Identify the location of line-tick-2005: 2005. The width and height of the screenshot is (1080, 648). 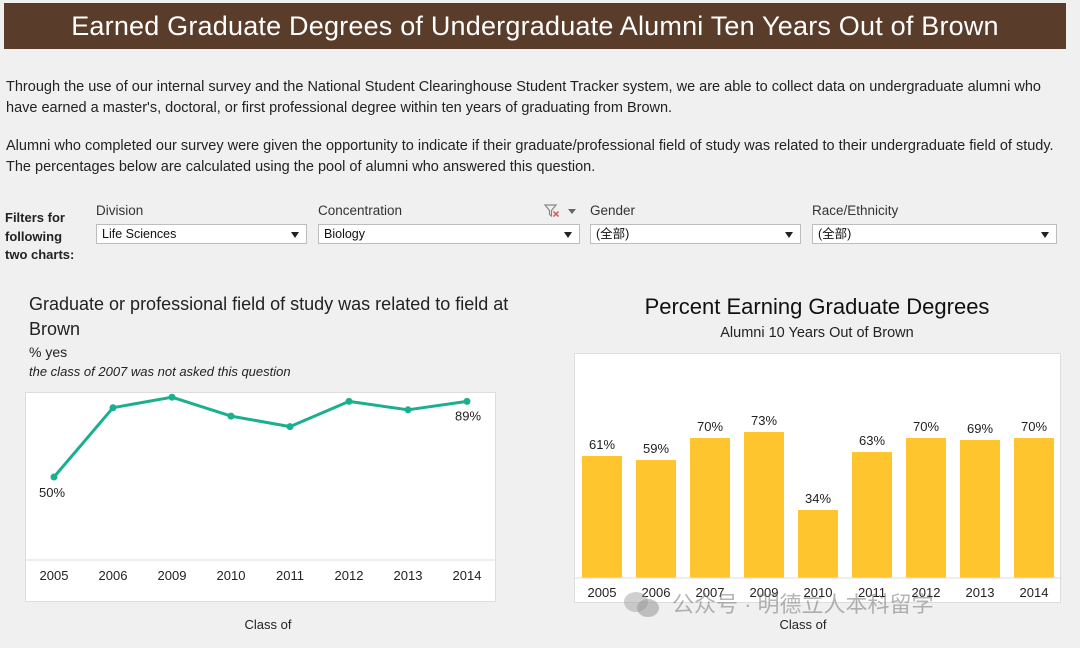
(54, 575).